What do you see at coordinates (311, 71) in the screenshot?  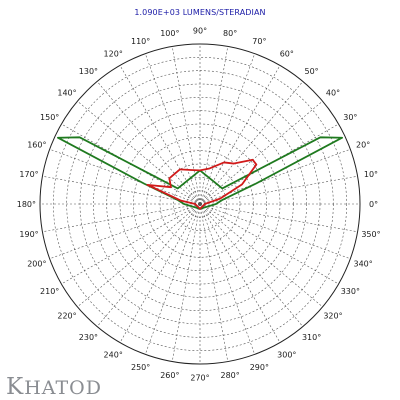 I see `angle-tick-label: 50°` at bounding box center [311, 71].